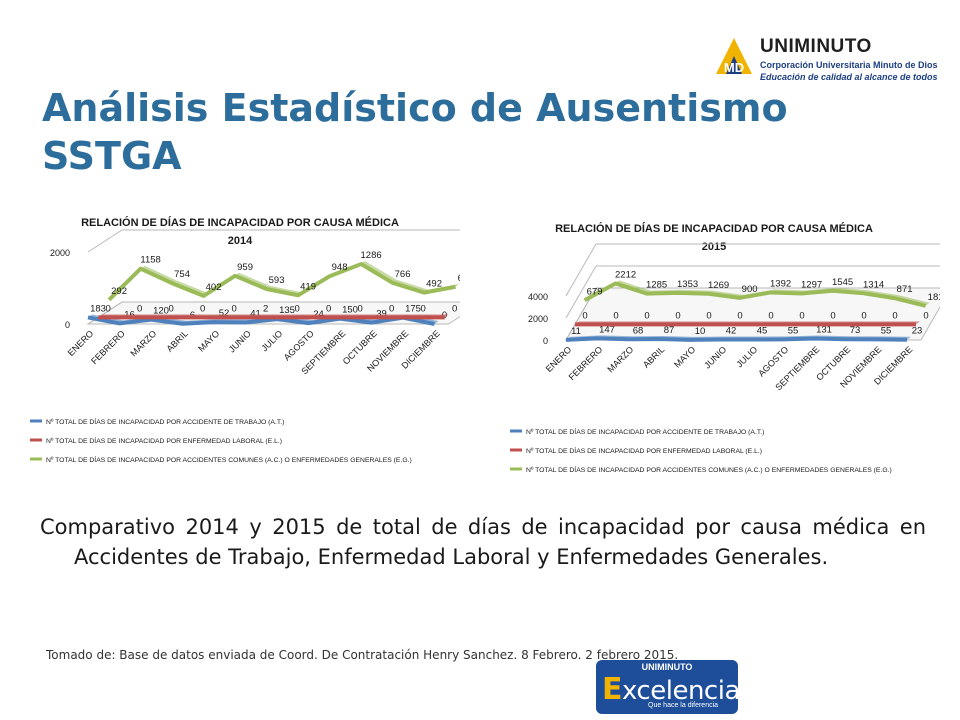  I want to click on data-label: 183, so click(98, 308).